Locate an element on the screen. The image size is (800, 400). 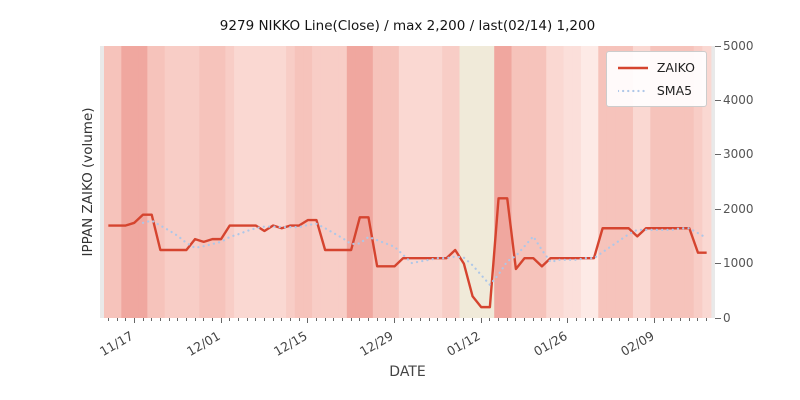
legend-label-sma5: SMA5 is located at coordinates (674, 90).